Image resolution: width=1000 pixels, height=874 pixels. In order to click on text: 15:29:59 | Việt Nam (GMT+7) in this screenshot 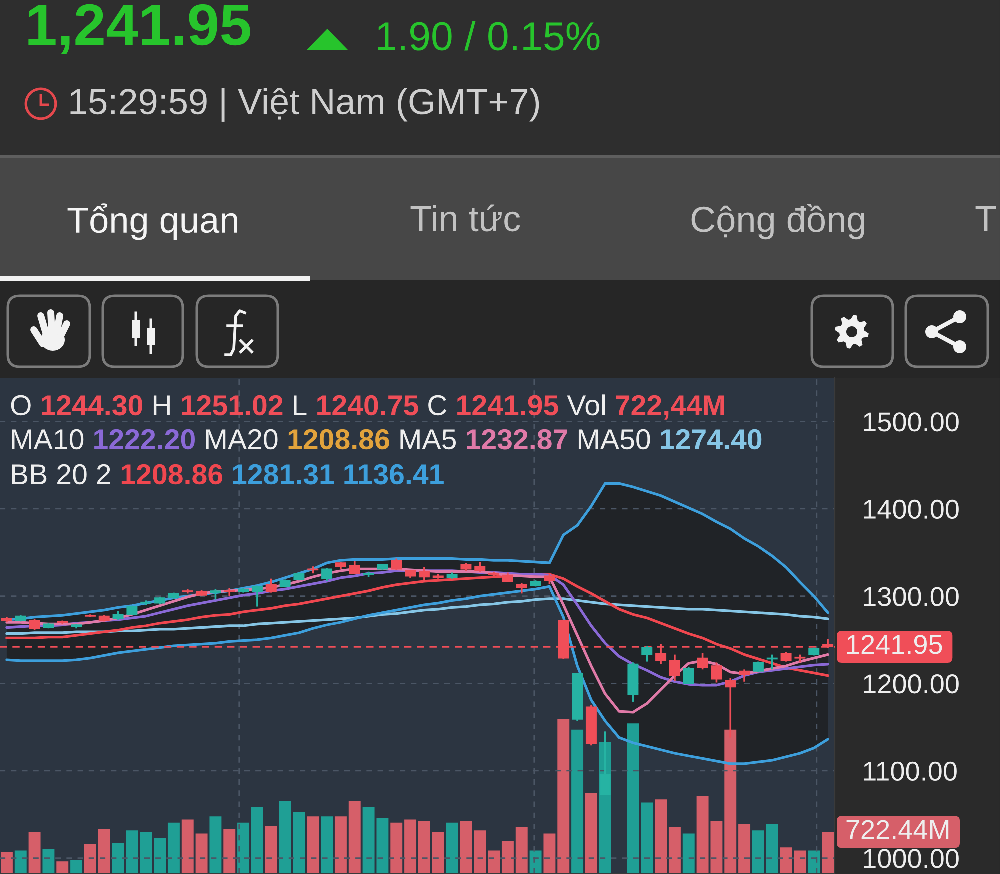, I will do `click(305, 105)`.